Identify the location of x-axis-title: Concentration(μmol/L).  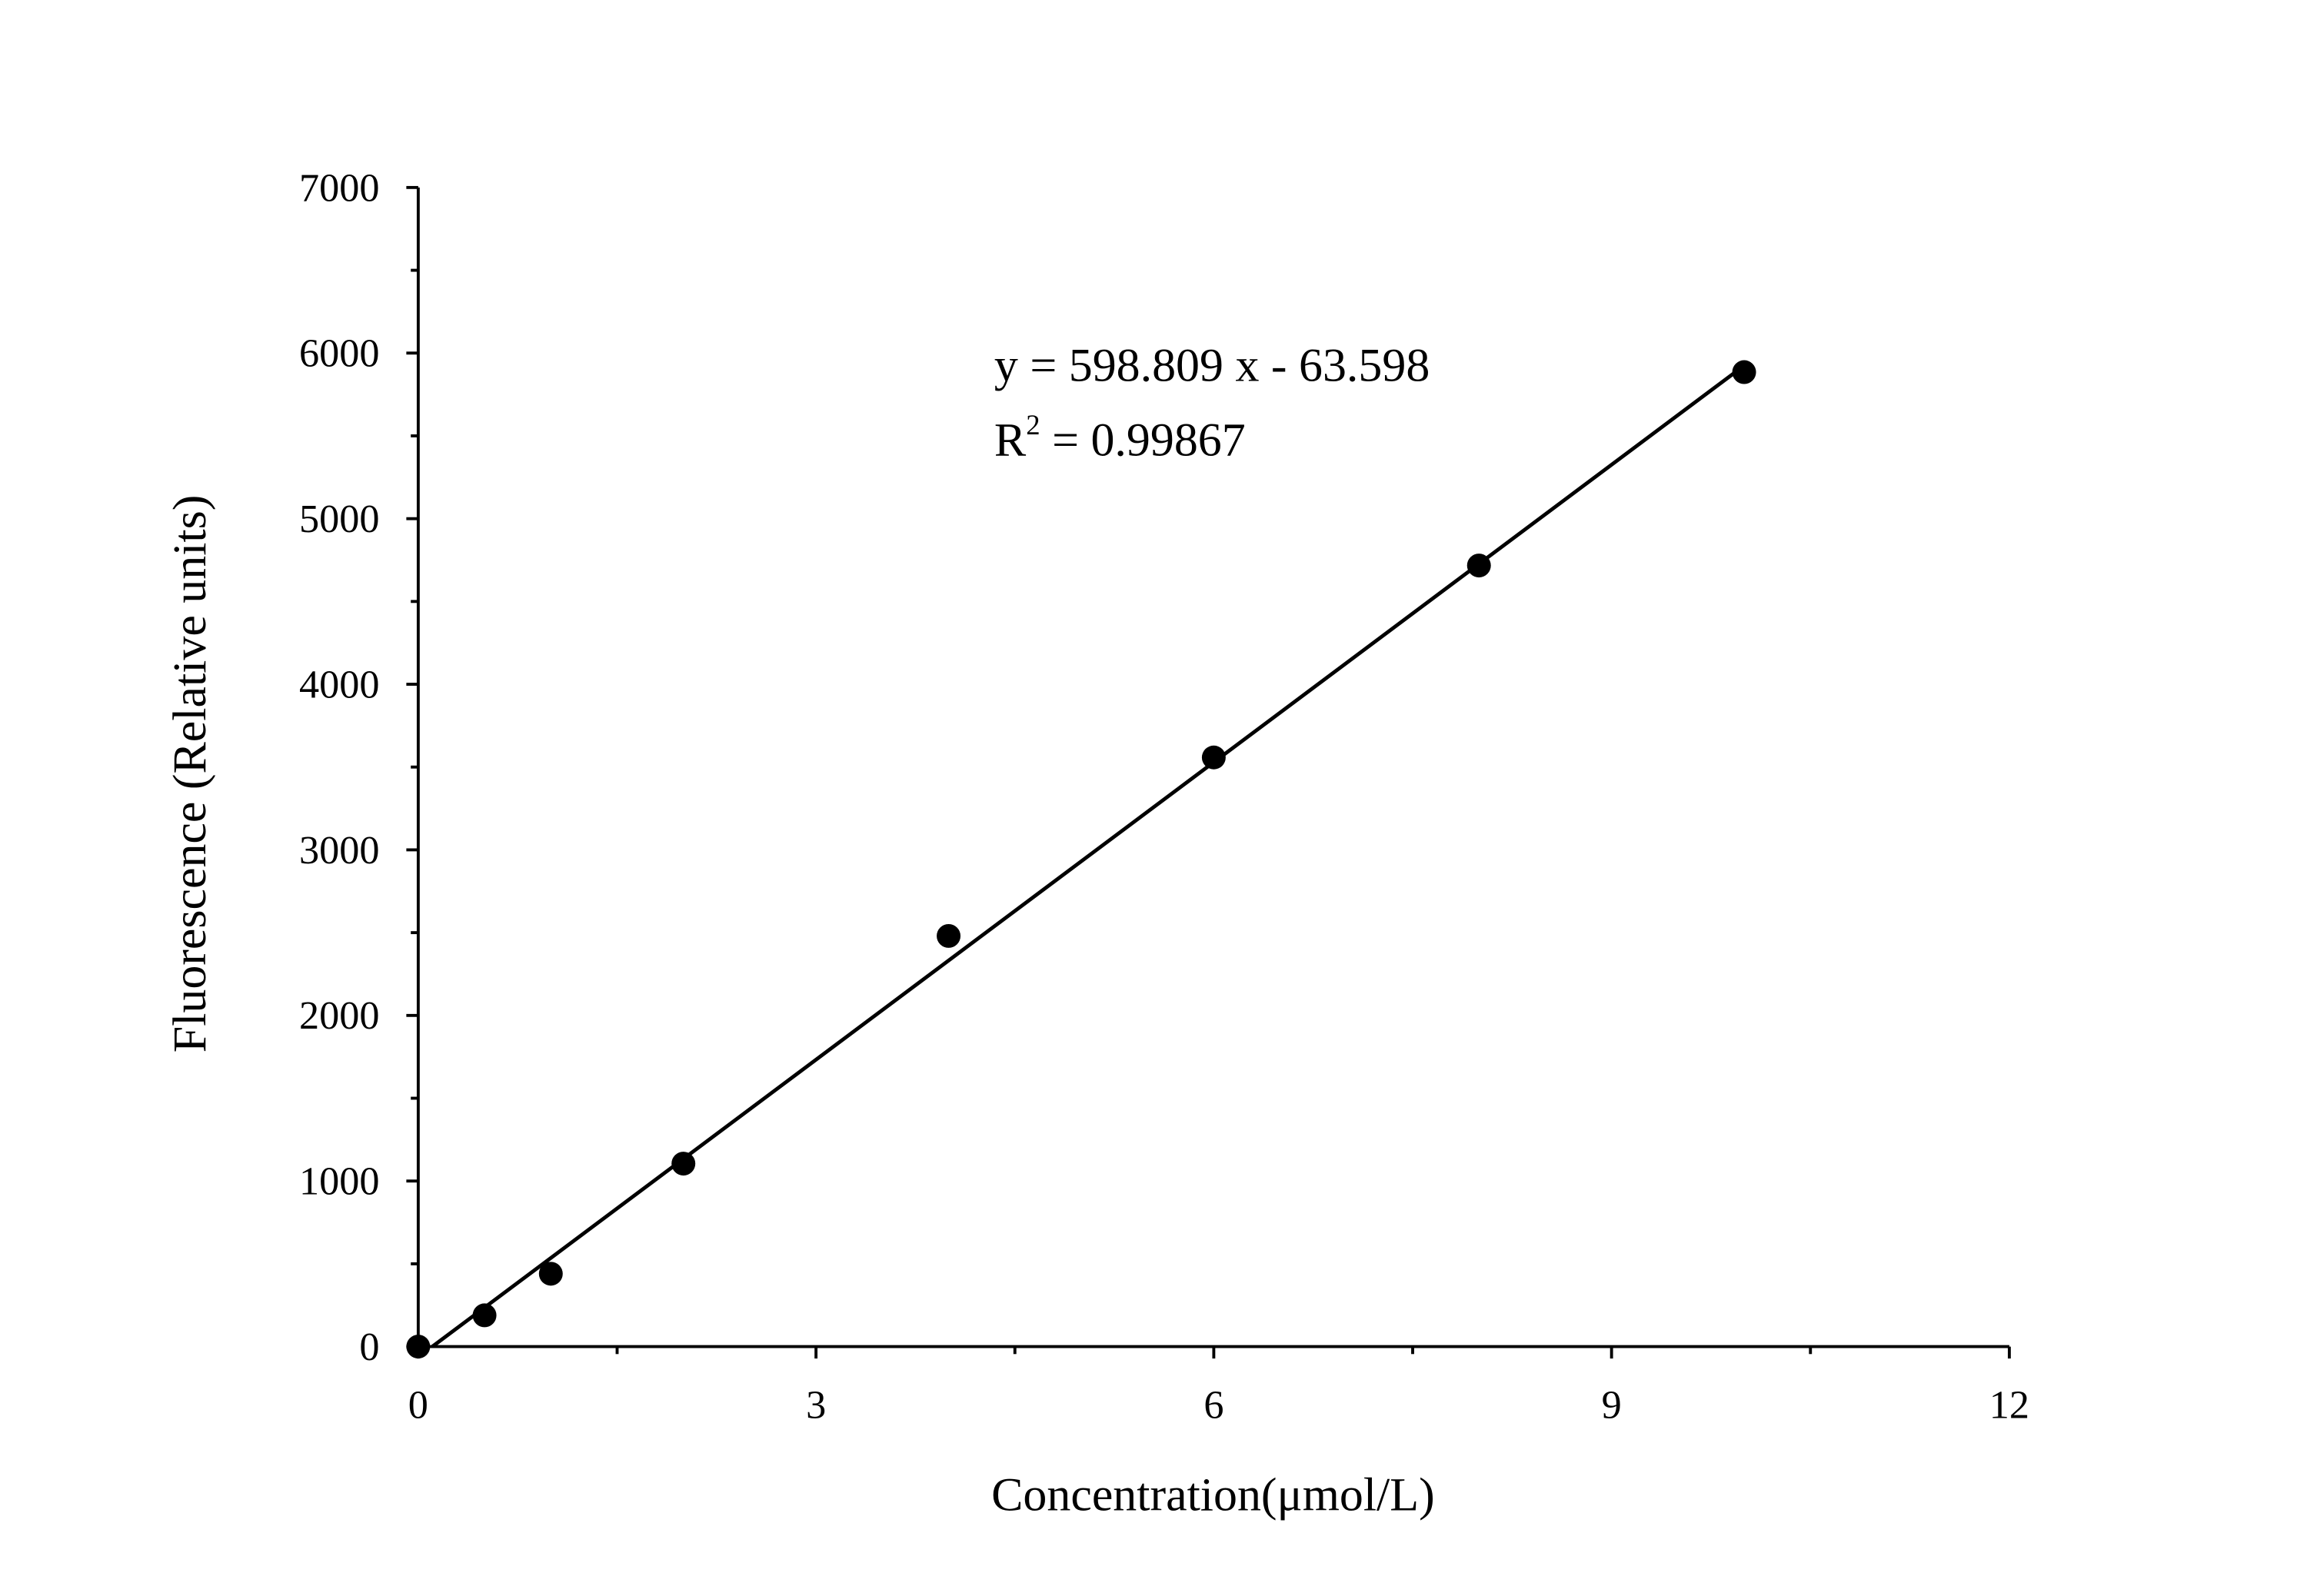
(1213, 1495).